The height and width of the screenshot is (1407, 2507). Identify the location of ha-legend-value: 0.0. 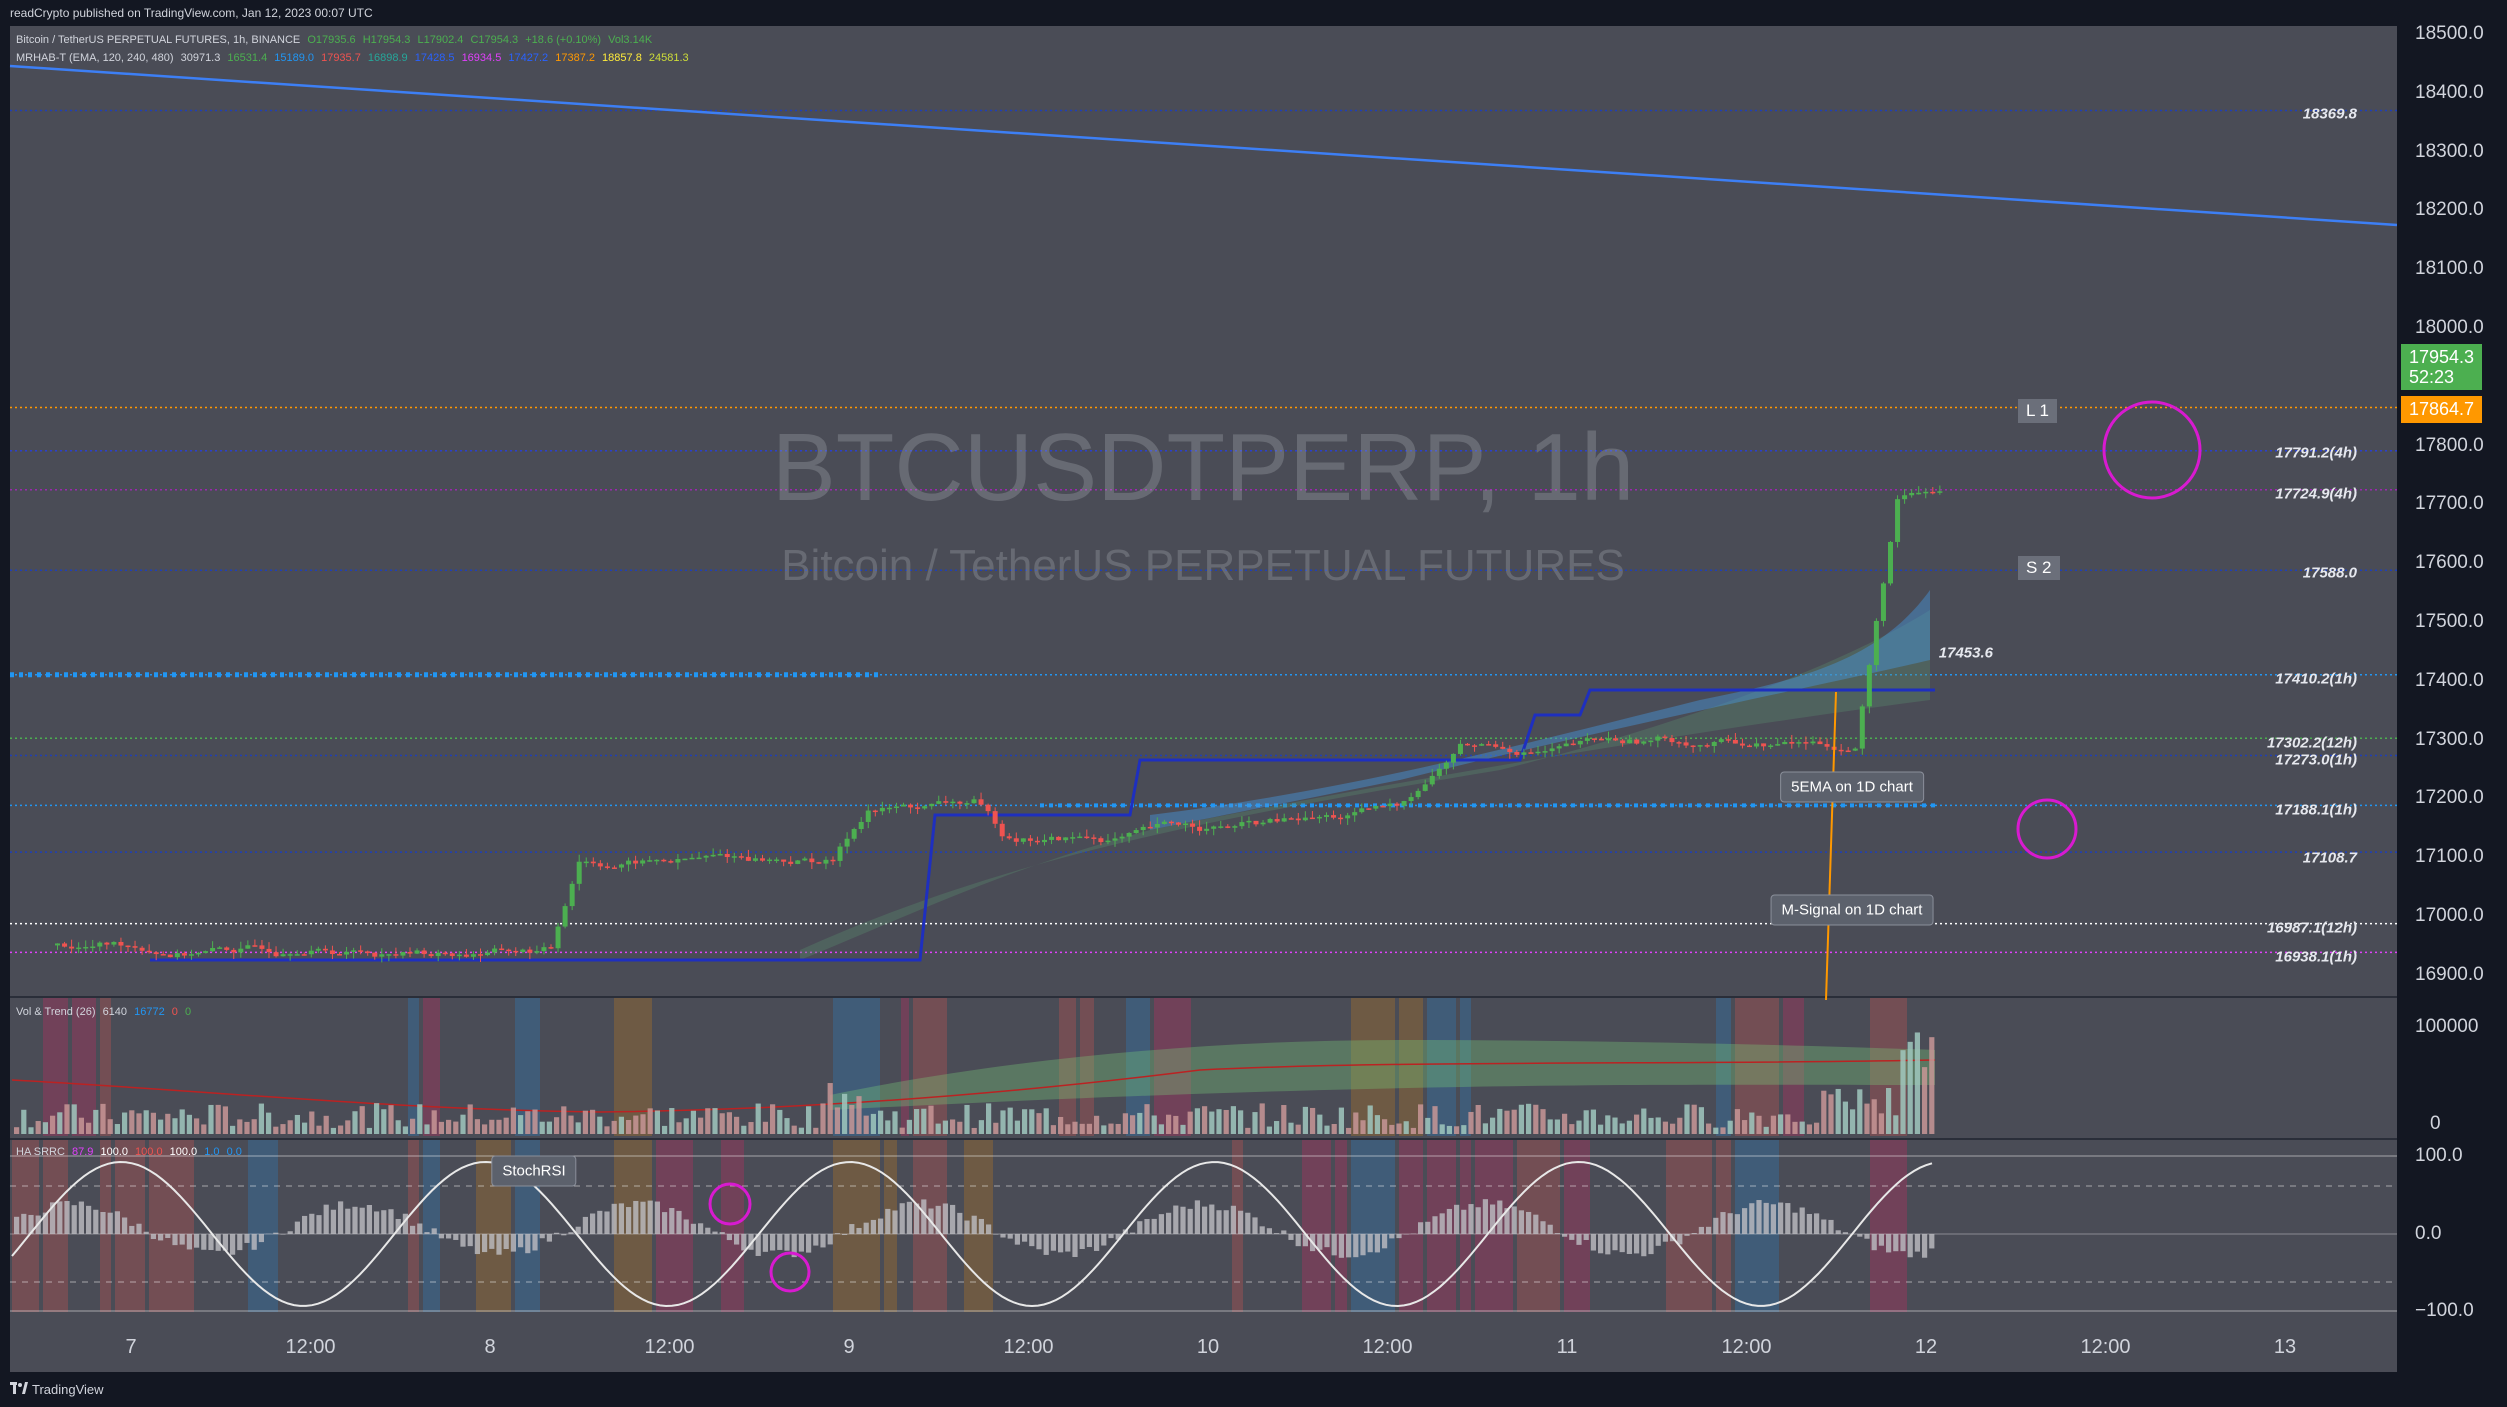
(234, 1152).